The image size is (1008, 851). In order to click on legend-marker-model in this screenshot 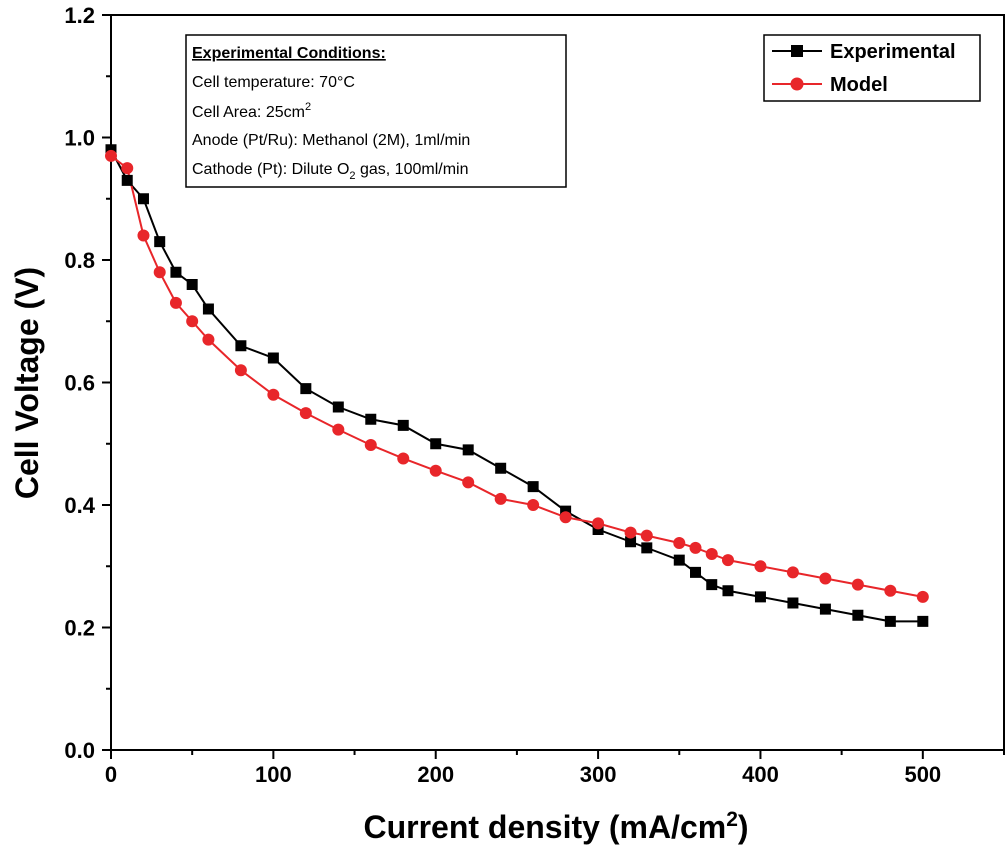, I will do `click(797, 84)`.